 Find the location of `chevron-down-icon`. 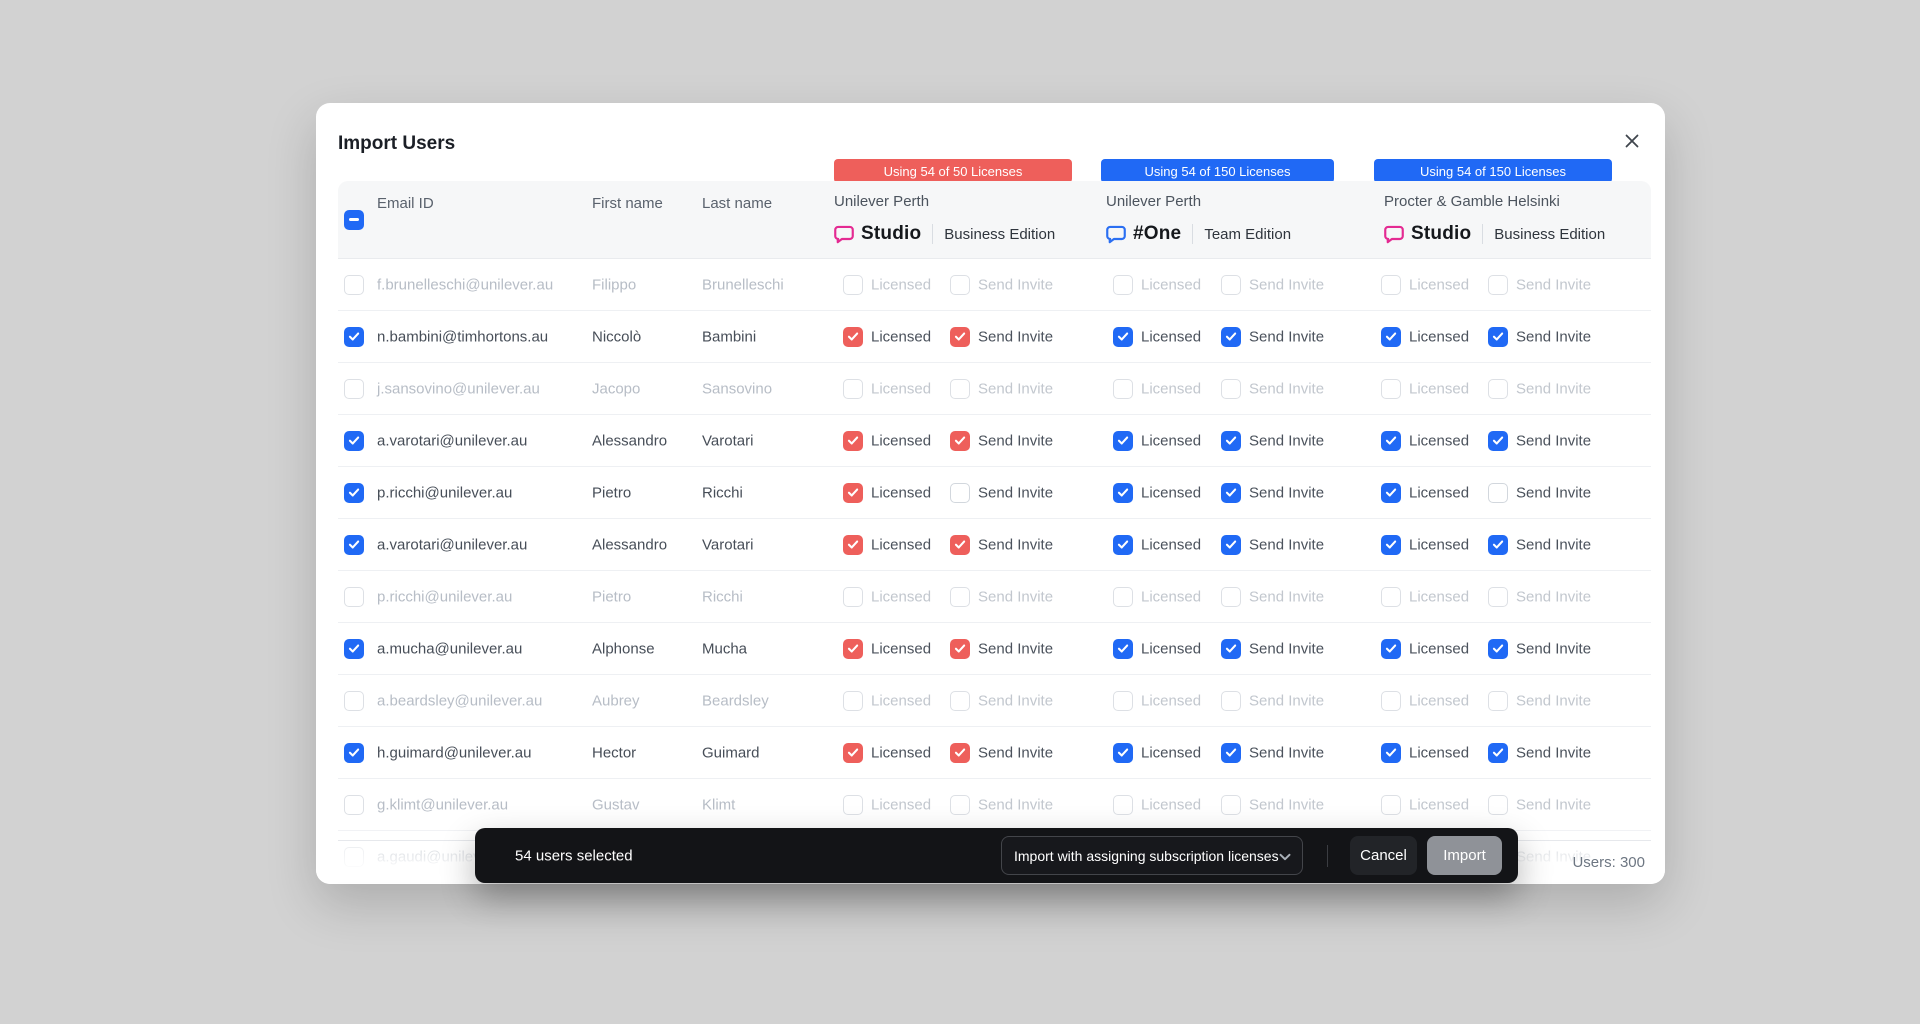

chevron-down-icon is located at coordinates (1285, 856).